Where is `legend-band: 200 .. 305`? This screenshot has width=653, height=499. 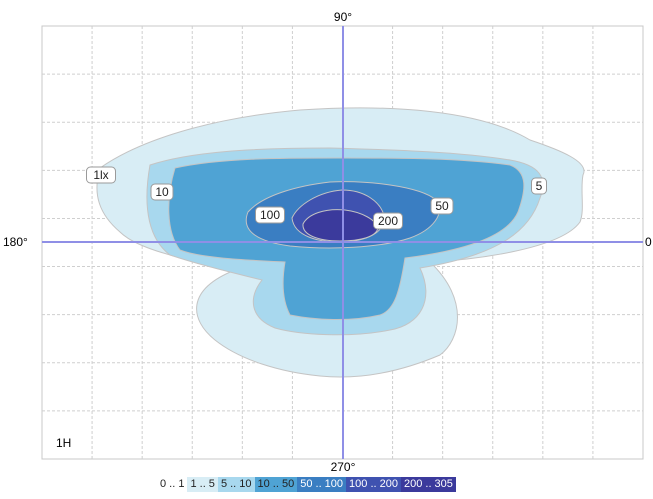 legend-band: 200 .. 305 is located at coordinates (428, 484).